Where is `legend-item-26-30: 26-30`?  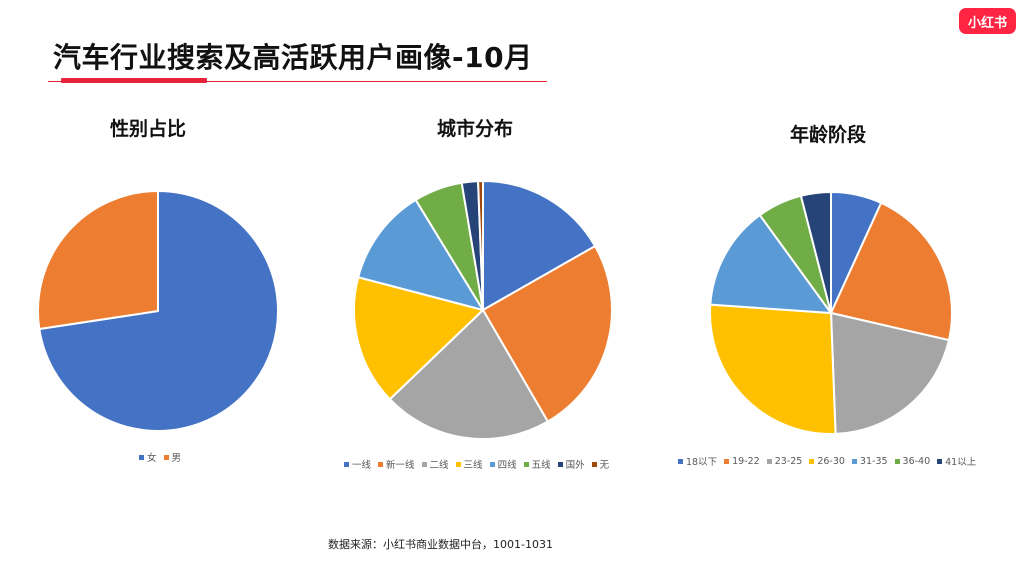
legend-item-26-30: 26-30 is located at coordinates (827, 461).